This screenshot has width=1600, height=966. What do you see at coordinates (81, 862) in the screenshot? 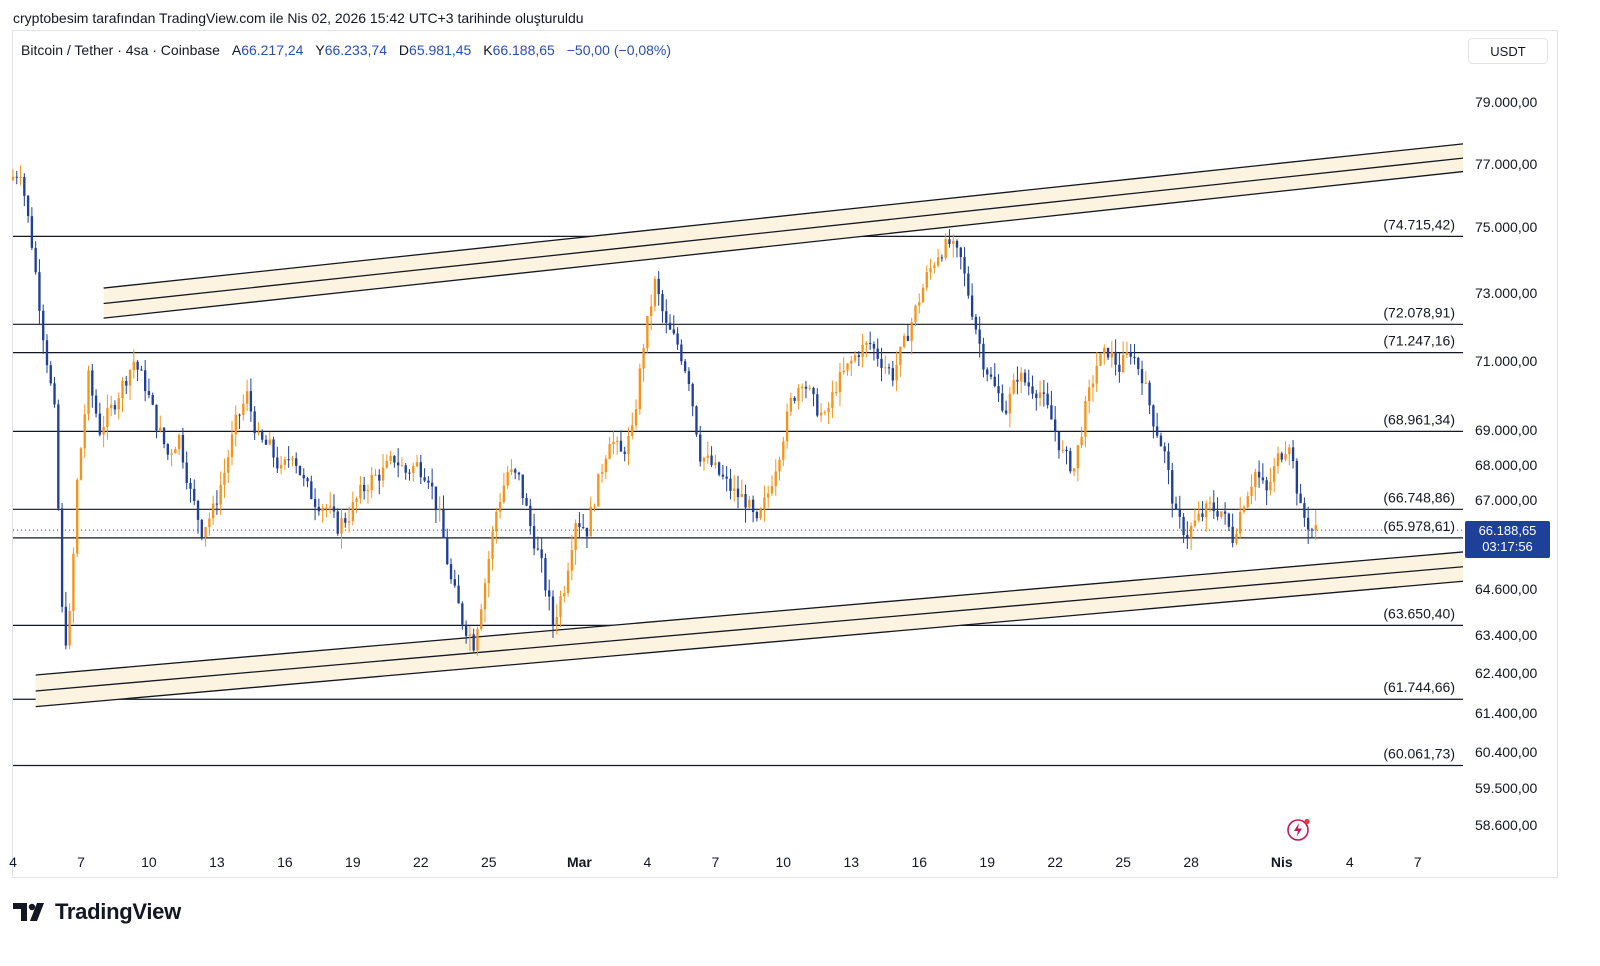
I see `x-tick-label: 7` at bounding box center [81, 862].